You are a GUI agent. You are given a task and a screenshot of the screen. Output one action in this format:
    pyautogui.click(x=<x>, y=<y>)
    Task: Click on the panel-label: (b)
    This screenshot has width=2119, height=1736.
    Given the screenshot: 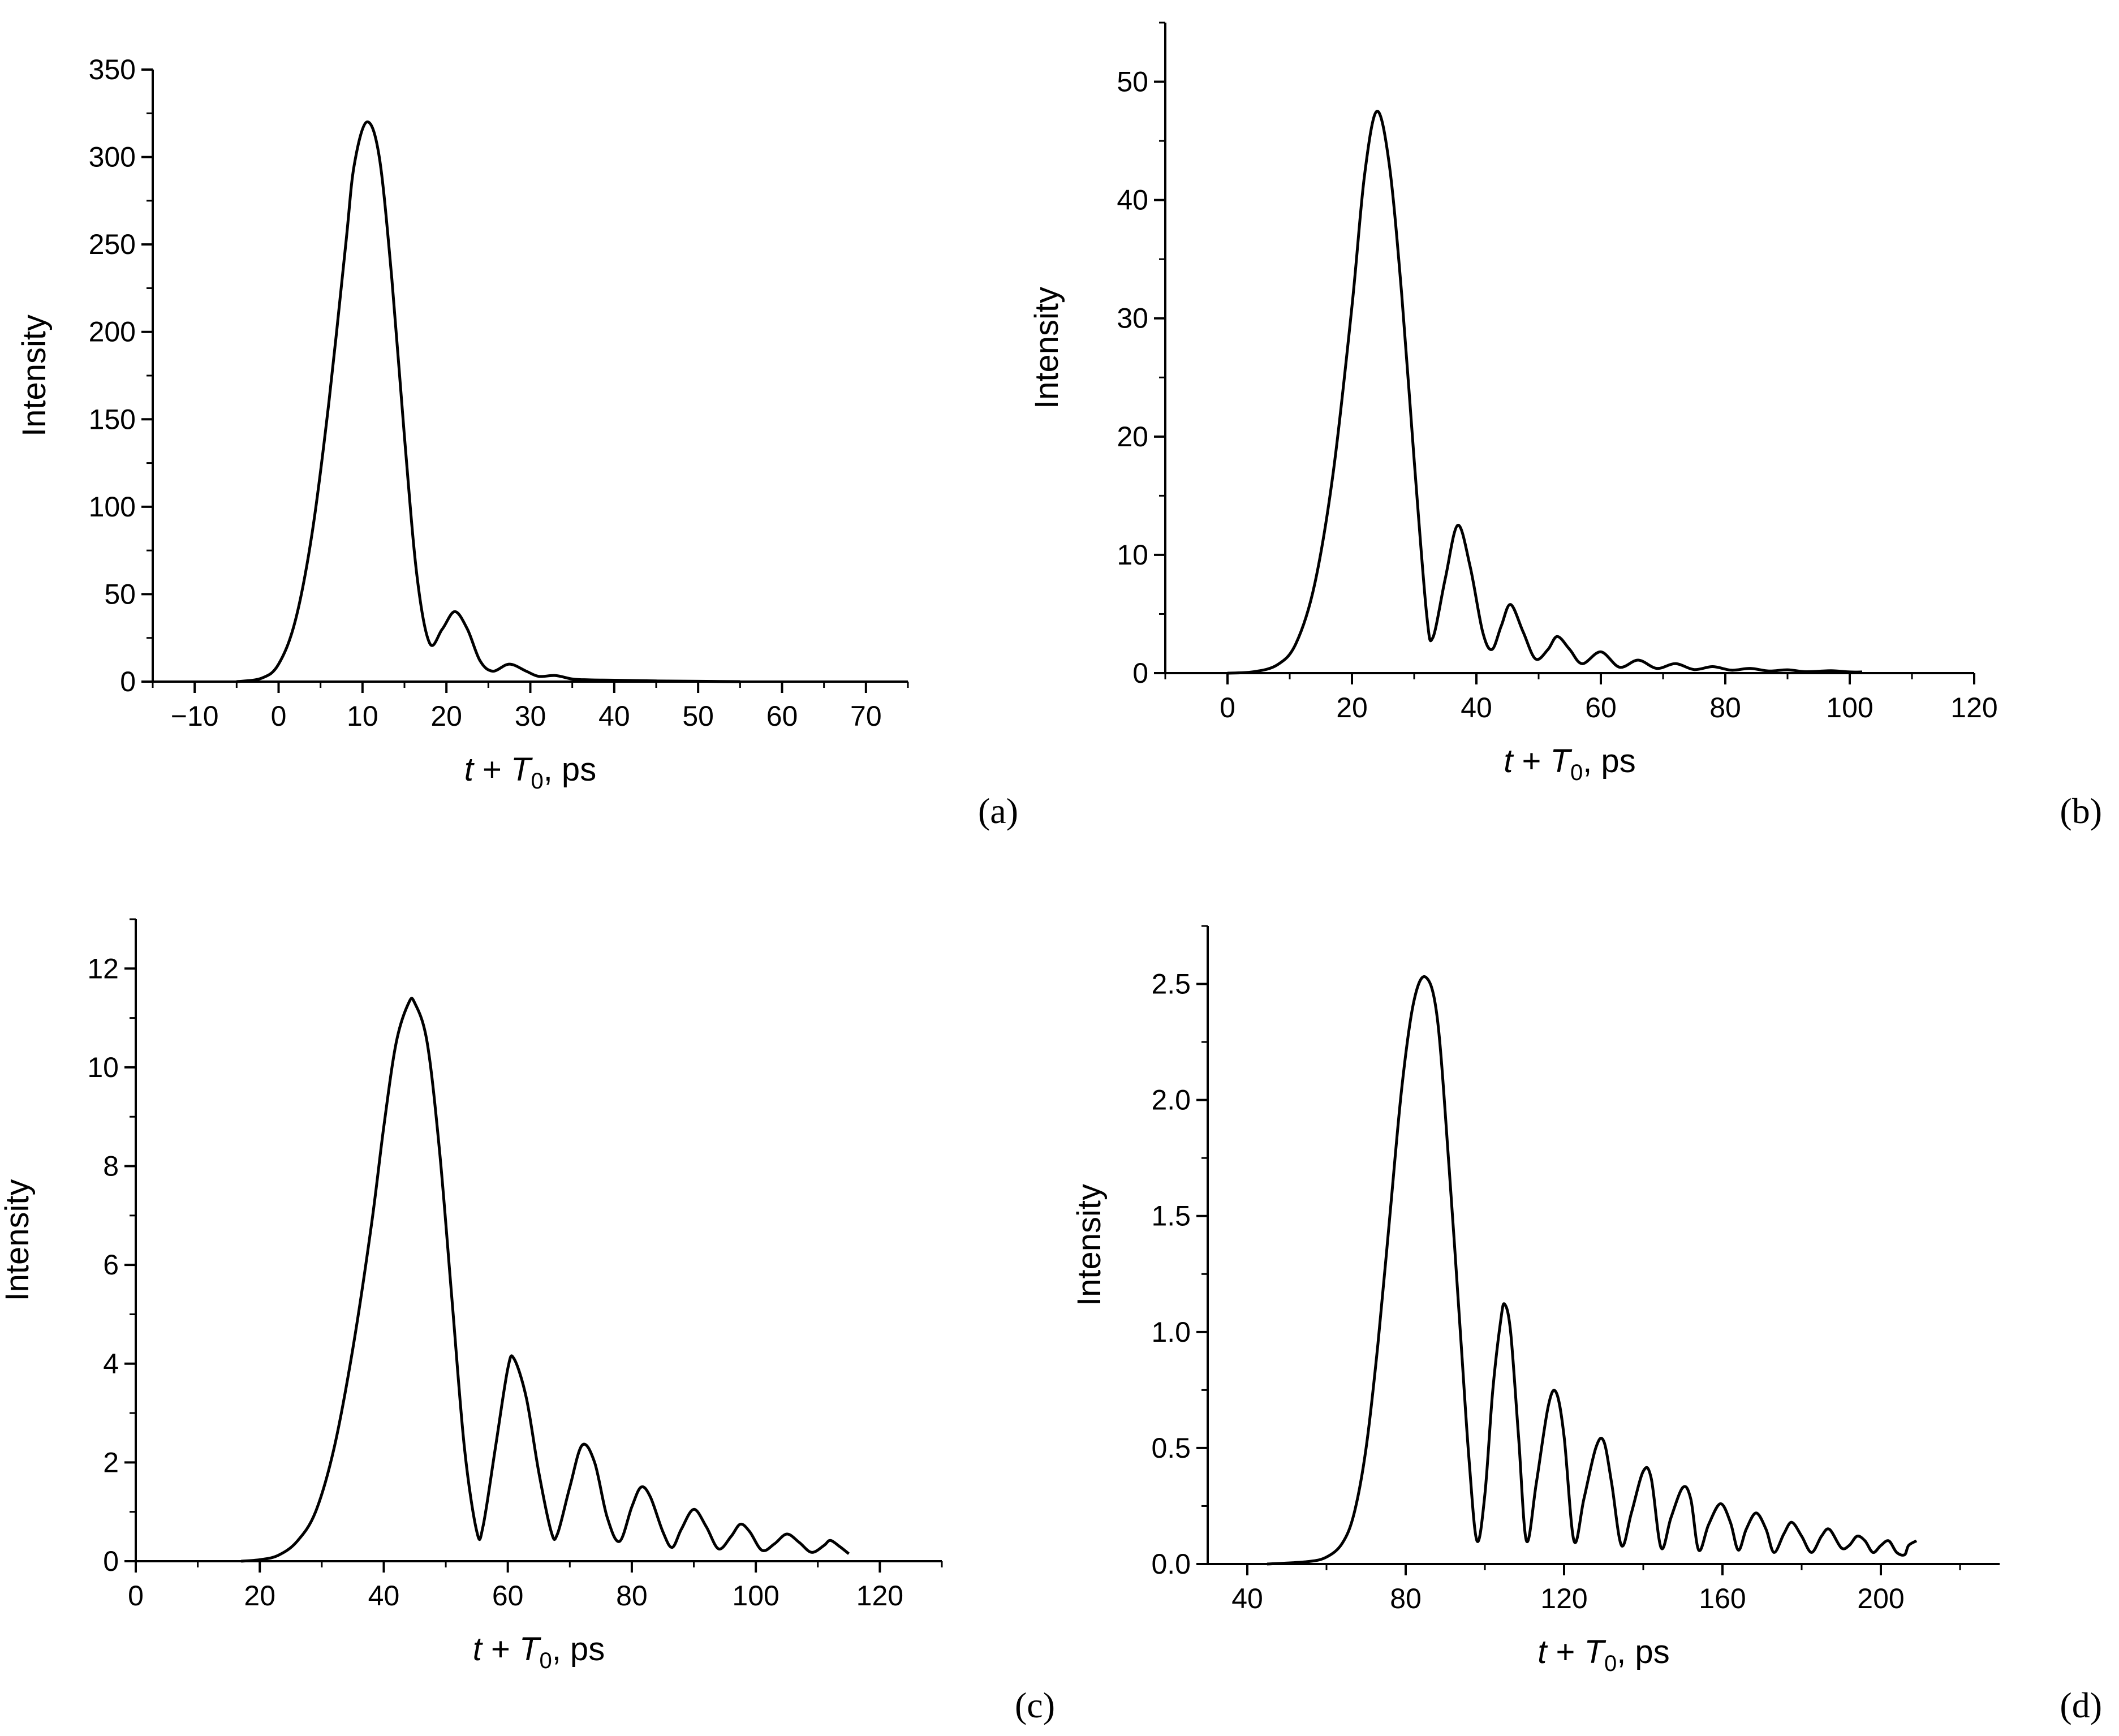 What is the action you would take?
    pyautogui.click(x=2081, y=811)
    